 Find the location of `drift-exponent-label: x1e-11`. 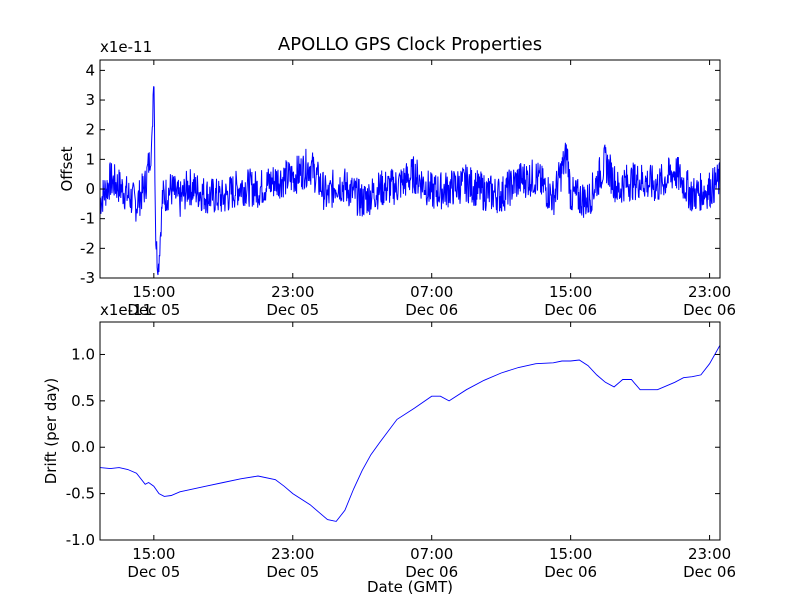

drift-exponent-label: x1e-11 is located at coordinates (126, 310).